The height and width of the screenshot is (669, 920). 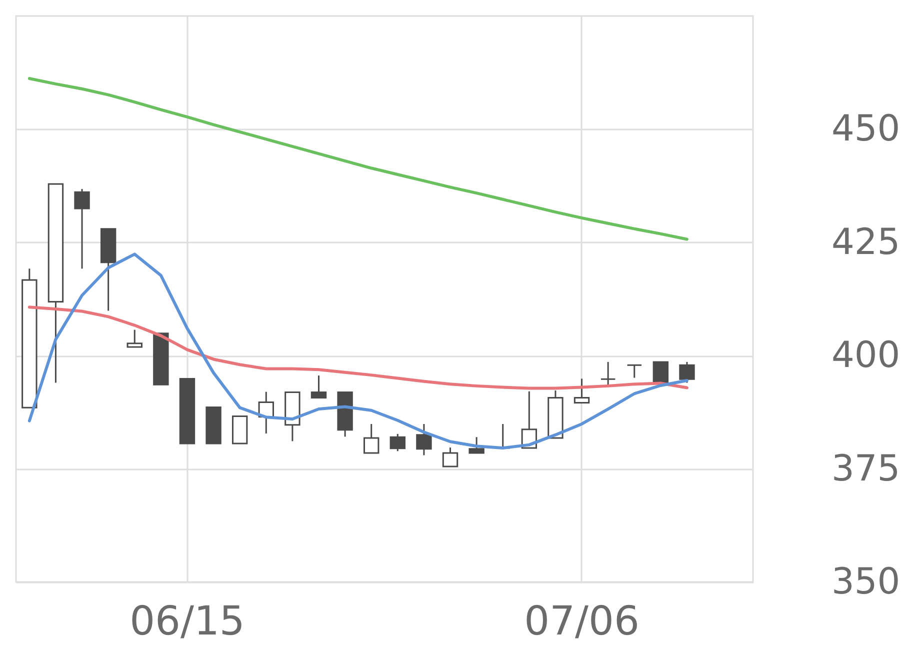 I want to click on y-tick-label: 400, so click(x=866, y=355).